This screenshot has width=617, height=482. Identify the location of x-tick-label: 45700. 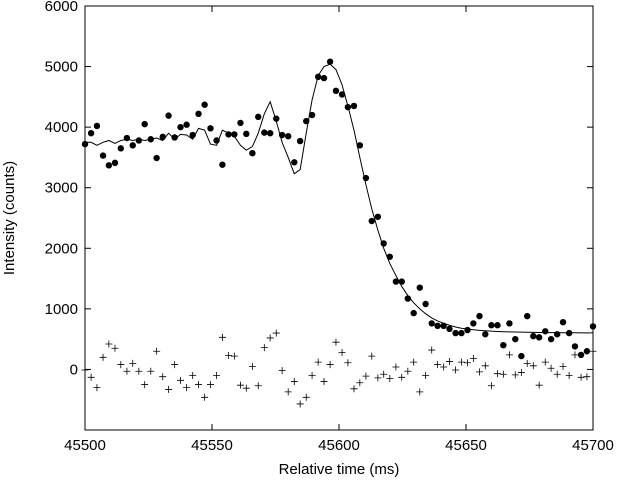
(593, 445).